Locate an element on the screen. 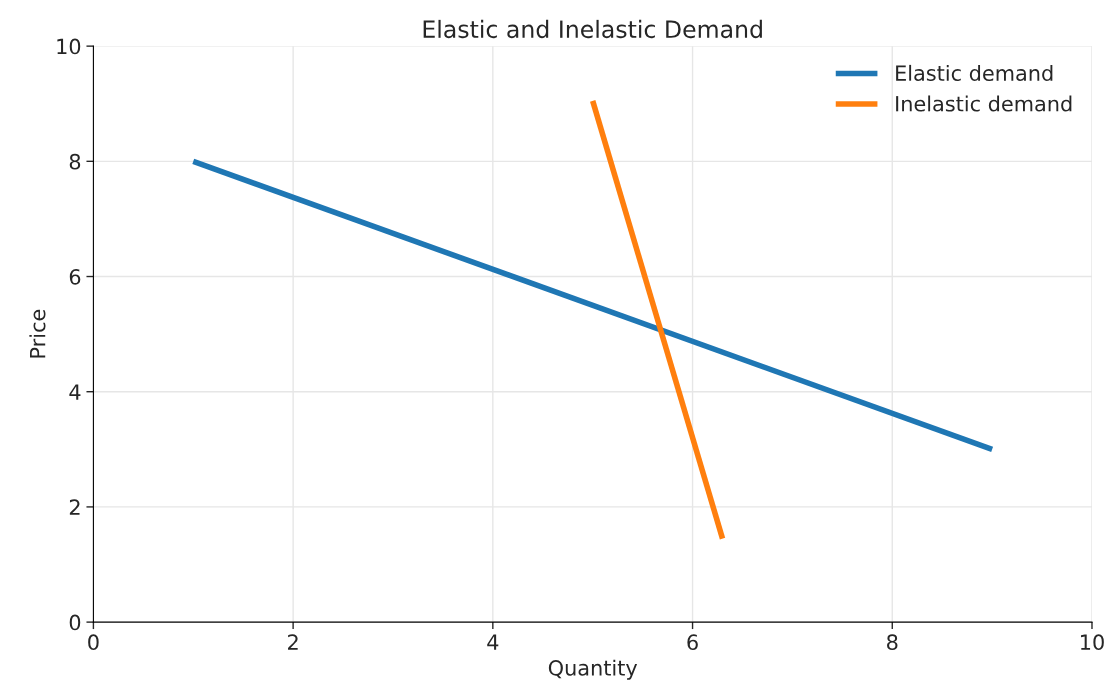  x-tick-label: 0 is located at coordinates (93, 642).